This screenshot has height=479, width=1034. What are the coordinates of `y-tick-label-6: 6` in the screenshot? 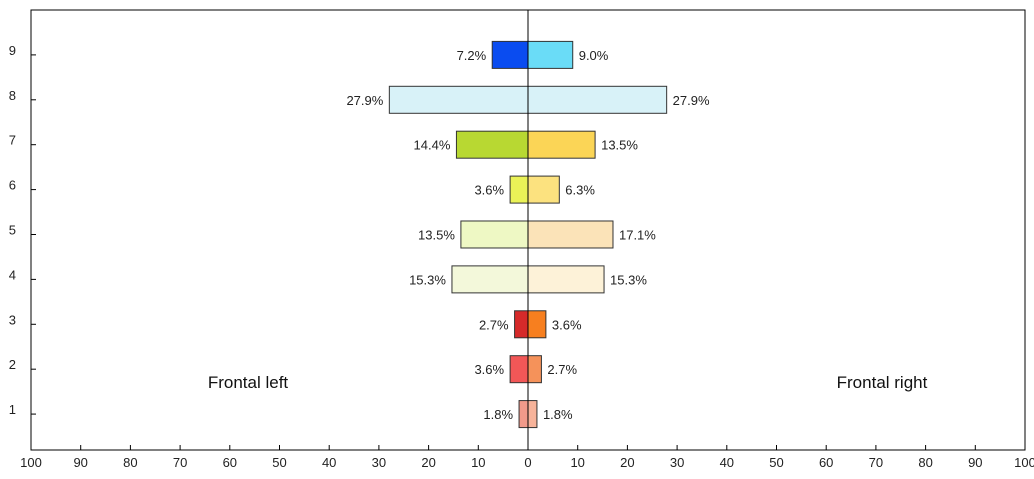 It's located at (12, 185).